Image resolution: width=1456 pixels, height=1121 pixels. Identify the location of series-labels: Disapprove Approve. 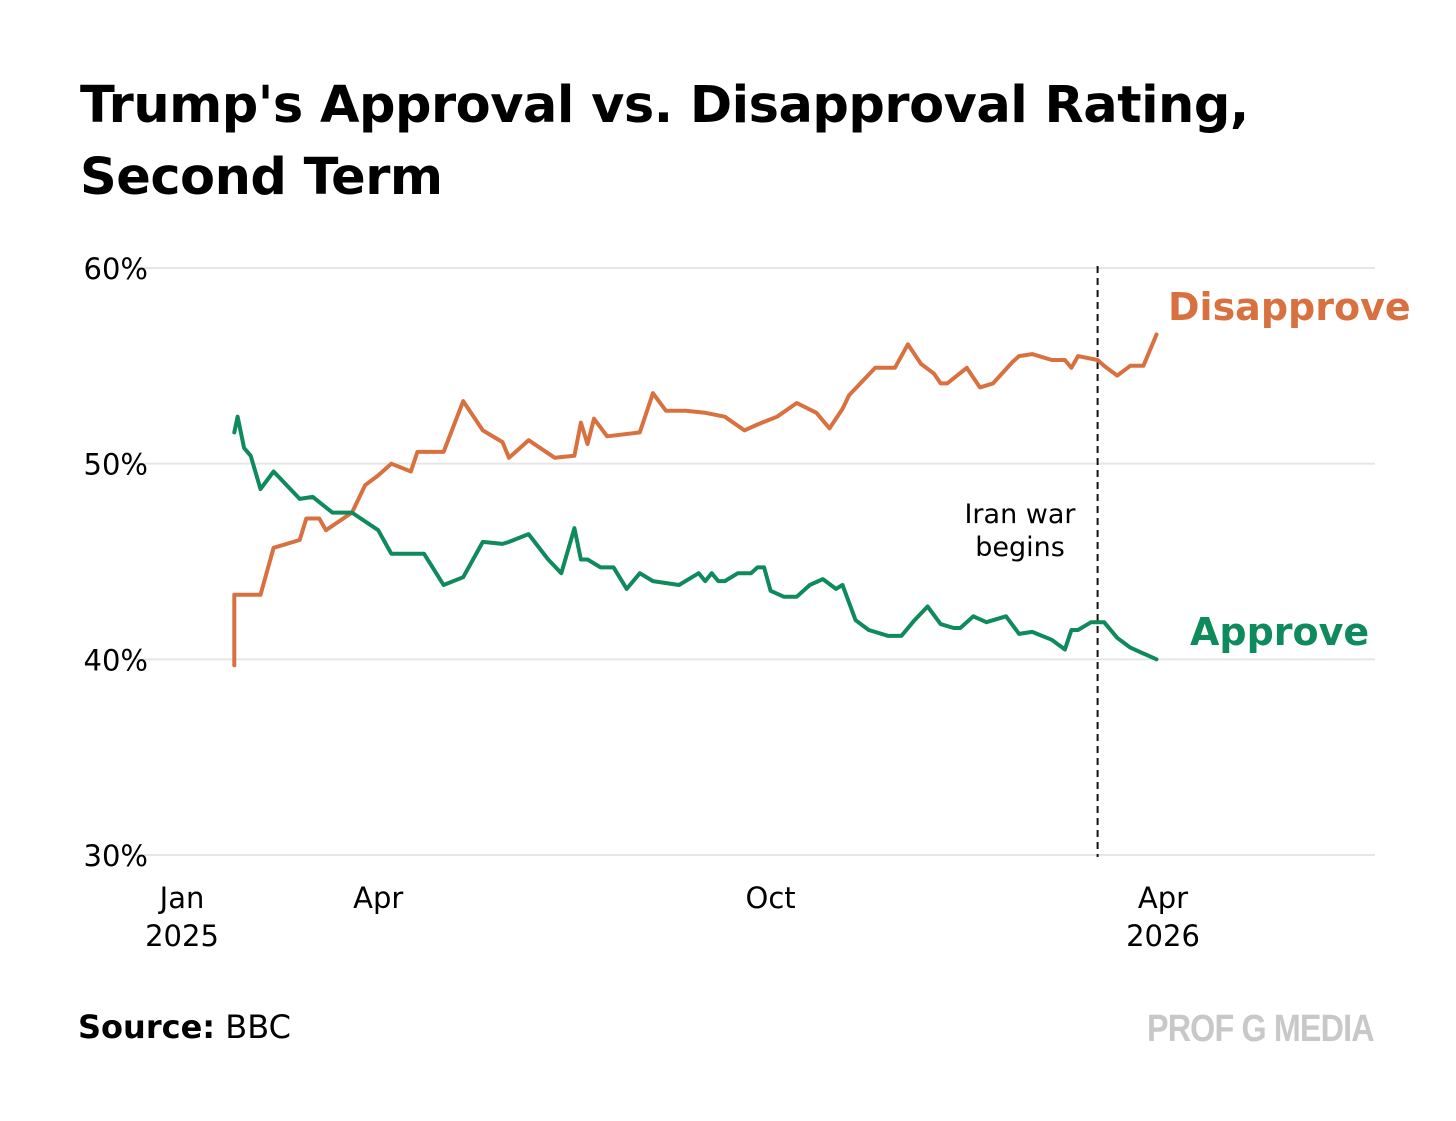
(1289, 469).